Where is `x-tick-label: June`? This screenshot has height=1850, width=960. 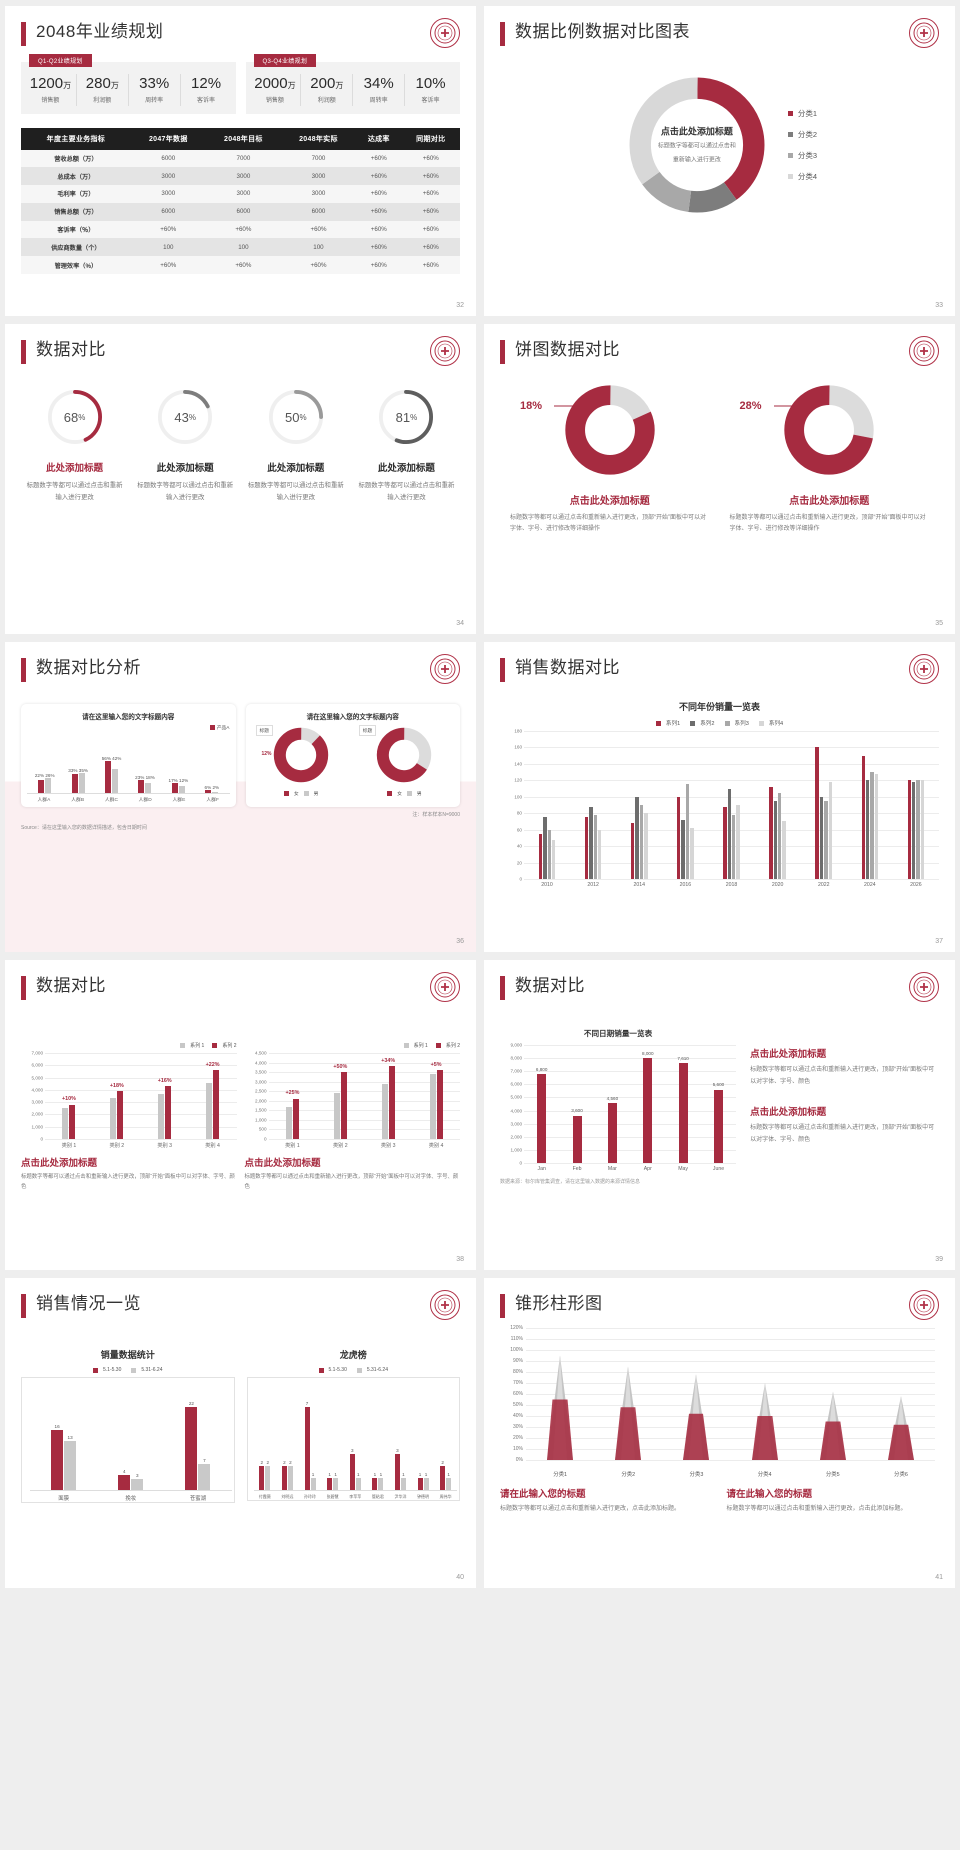
x-tick-label: June is located at coordinates (718, 1169).